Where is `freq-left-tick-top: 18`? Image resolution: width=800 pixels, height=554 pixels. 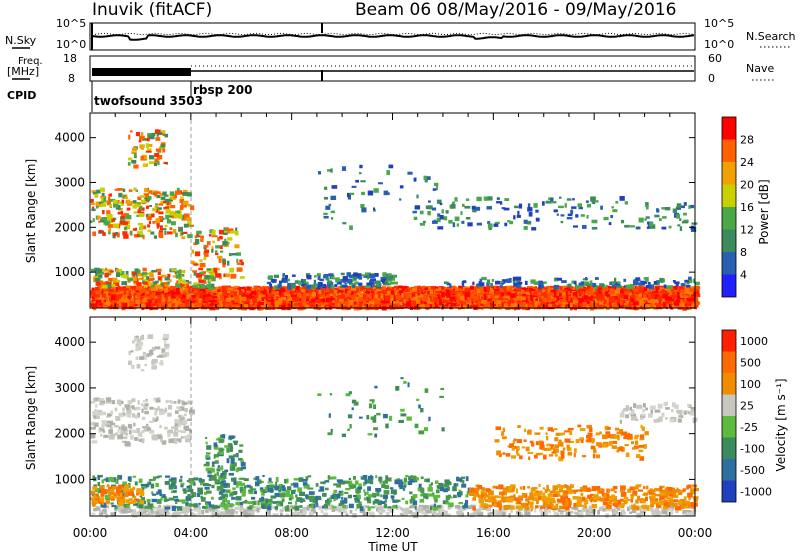 freq-left-tick-top: 18 is located at coordinates (70, 58).